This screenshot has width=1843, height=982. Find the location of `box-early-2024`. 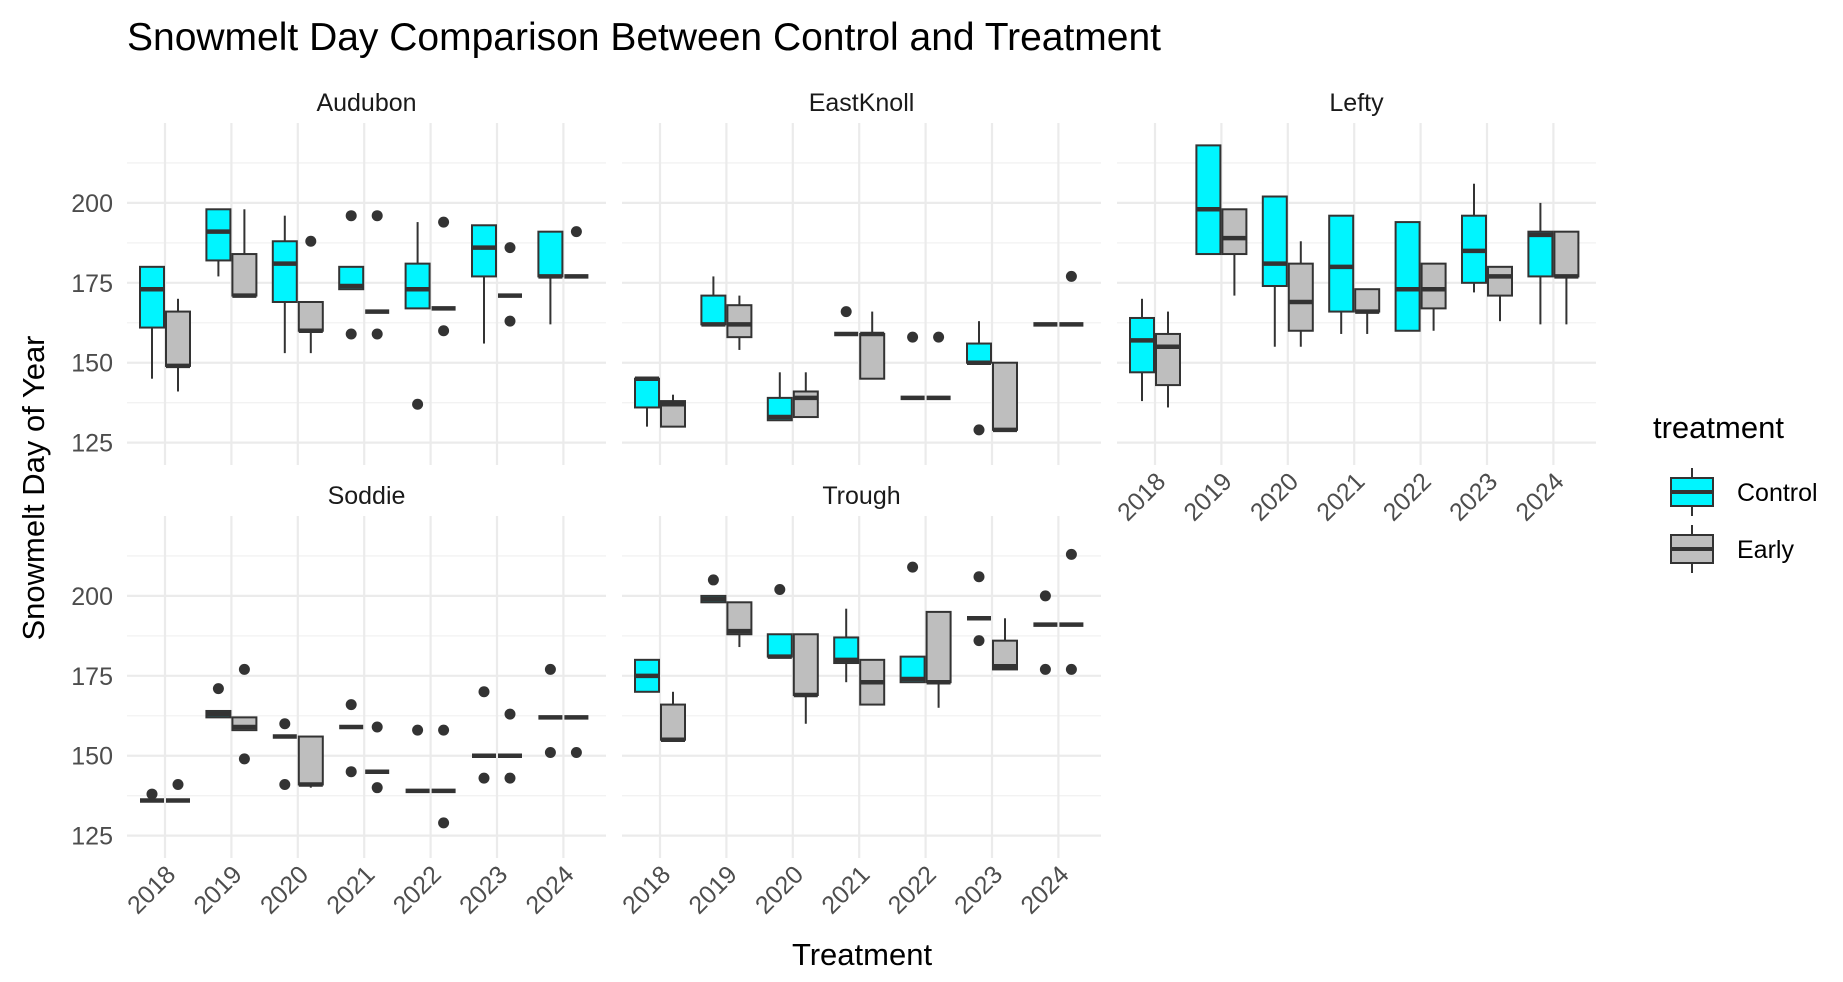

box-early-2024 is located at coordinates (1071, 611).